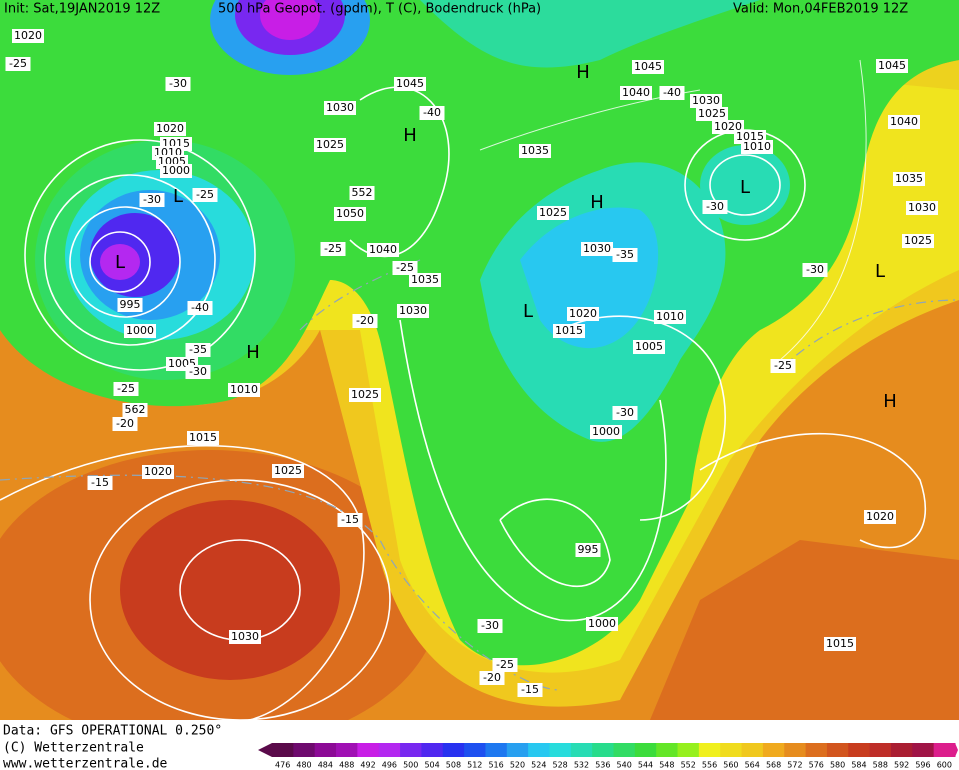  I want to click on contour-label: 552, so click(362, 192).